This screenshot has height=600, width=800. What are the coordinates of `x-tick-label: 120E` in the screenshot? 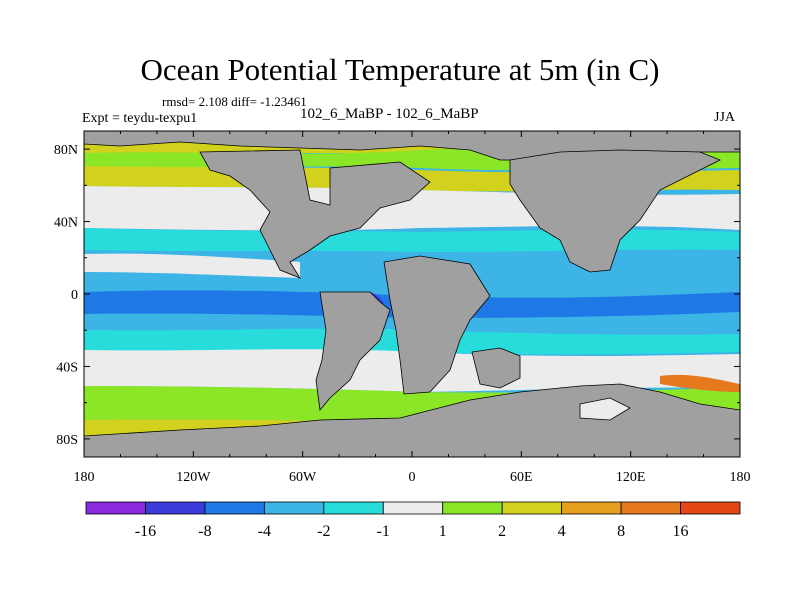 It's located at (631, 477).